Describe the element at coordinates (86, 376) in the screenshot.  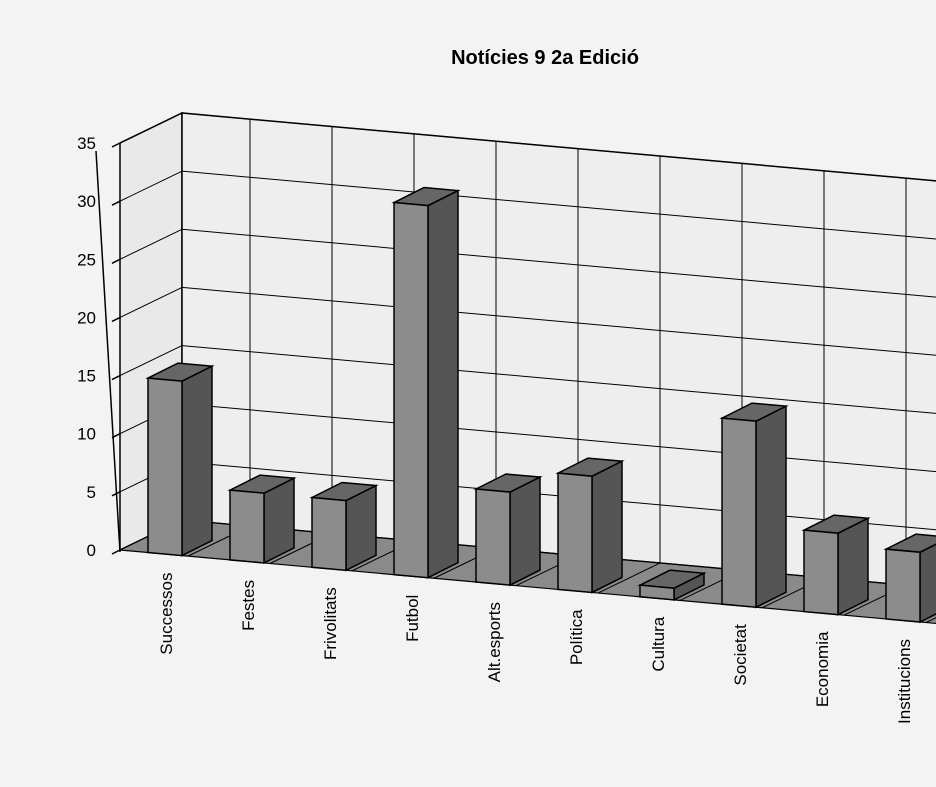
I see `y-tick-label: 15` at that location.